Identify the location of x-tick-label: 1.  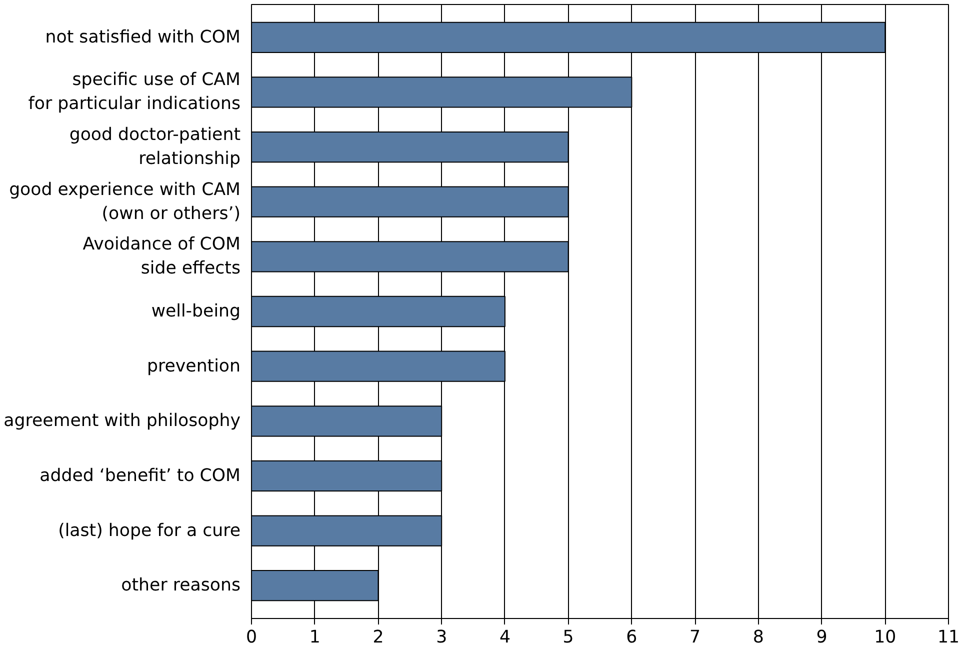
(314, 638).